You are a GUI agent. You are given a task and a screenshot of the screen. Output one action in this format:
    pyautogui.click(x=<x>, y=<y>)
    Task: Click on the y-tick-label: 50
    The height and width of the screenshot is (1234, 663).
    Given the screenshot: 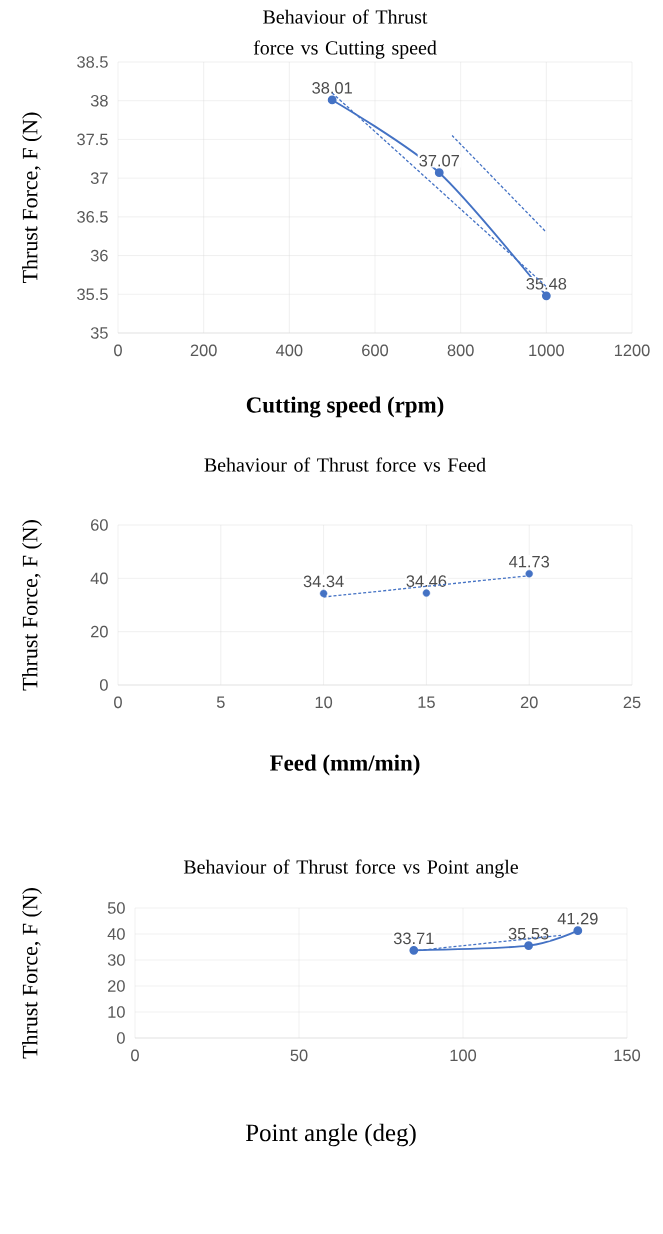 What is the action you would take?
    pyautogui.click(x=116, y=908)
    